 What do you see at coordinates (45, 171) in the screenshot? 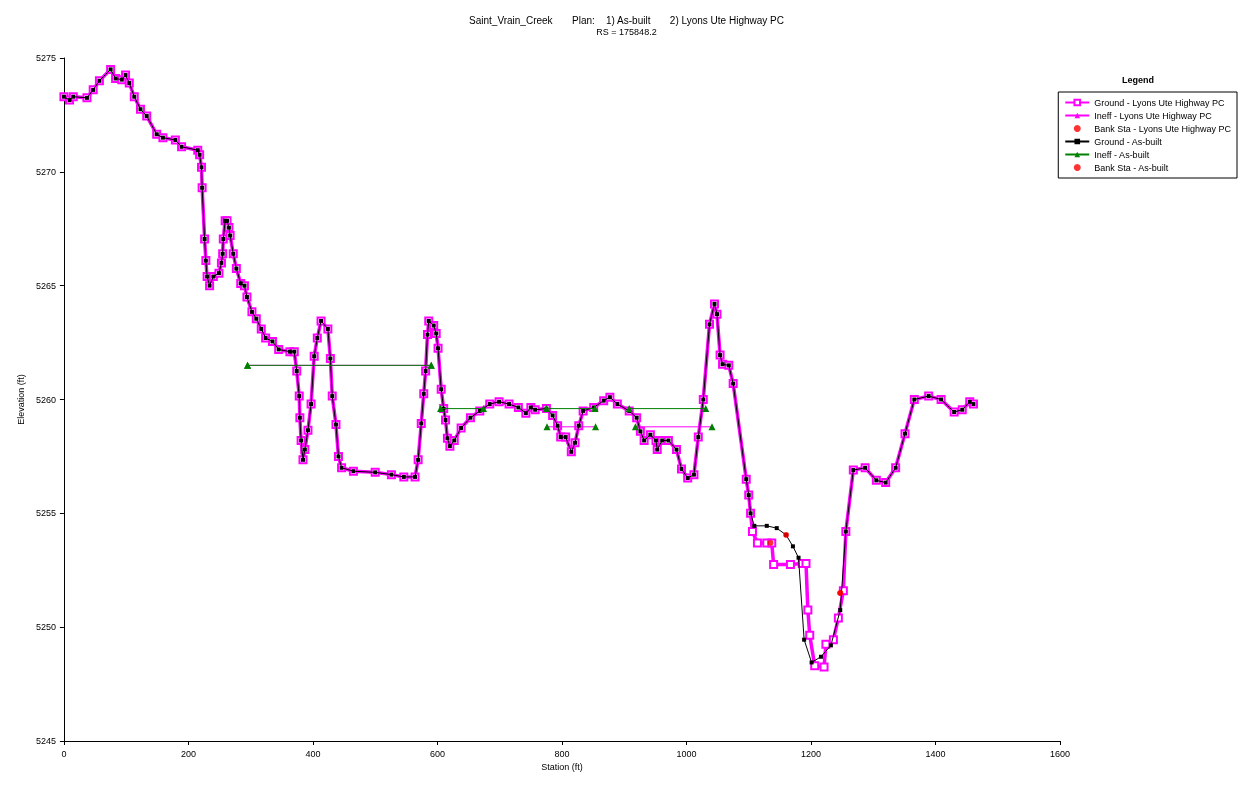
I see `y-tick-label: 5270` at bounding box center [45, 171].